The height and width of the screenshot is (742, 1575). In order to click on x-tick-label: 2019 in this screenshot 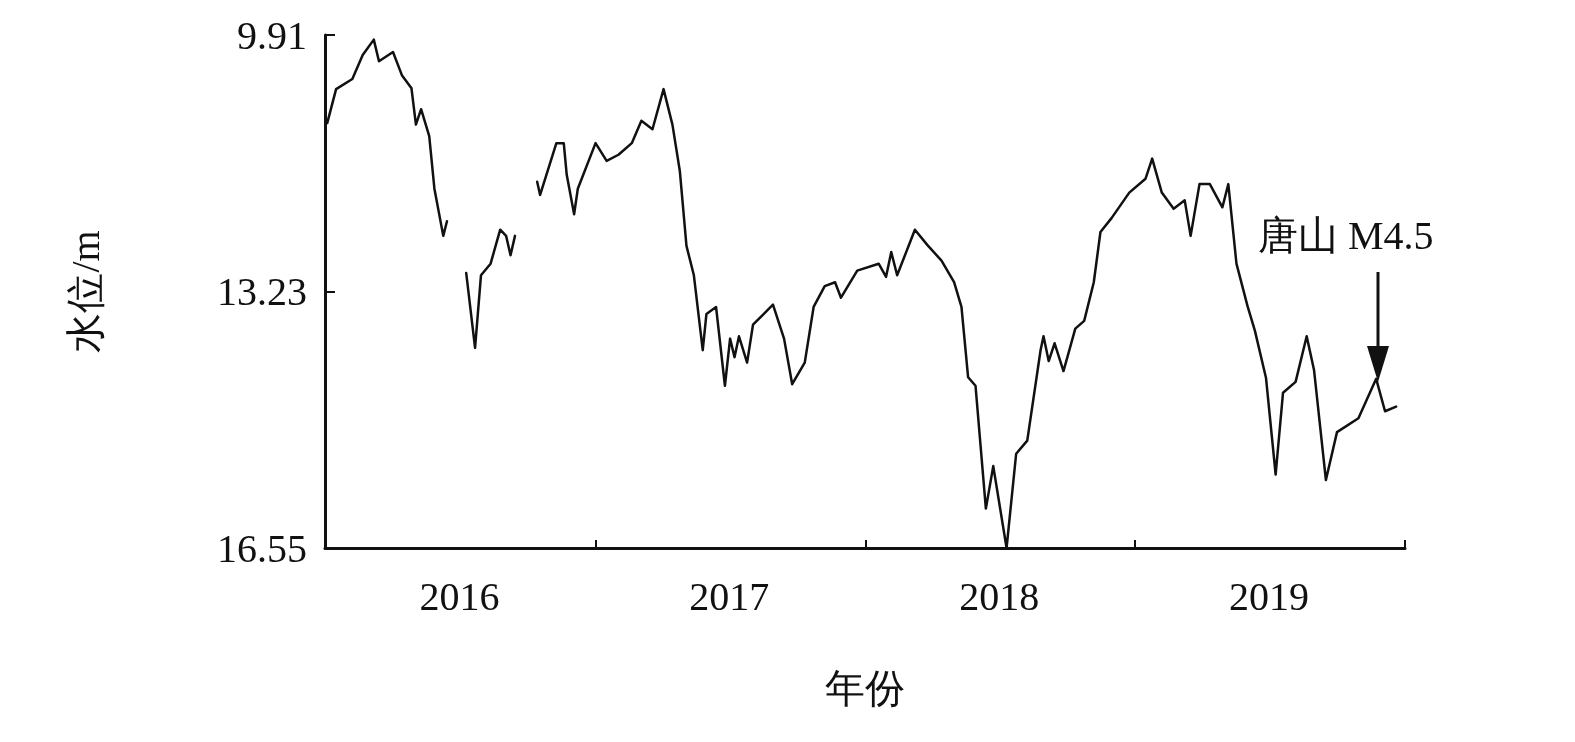, I will do `click(1268, 596)`.